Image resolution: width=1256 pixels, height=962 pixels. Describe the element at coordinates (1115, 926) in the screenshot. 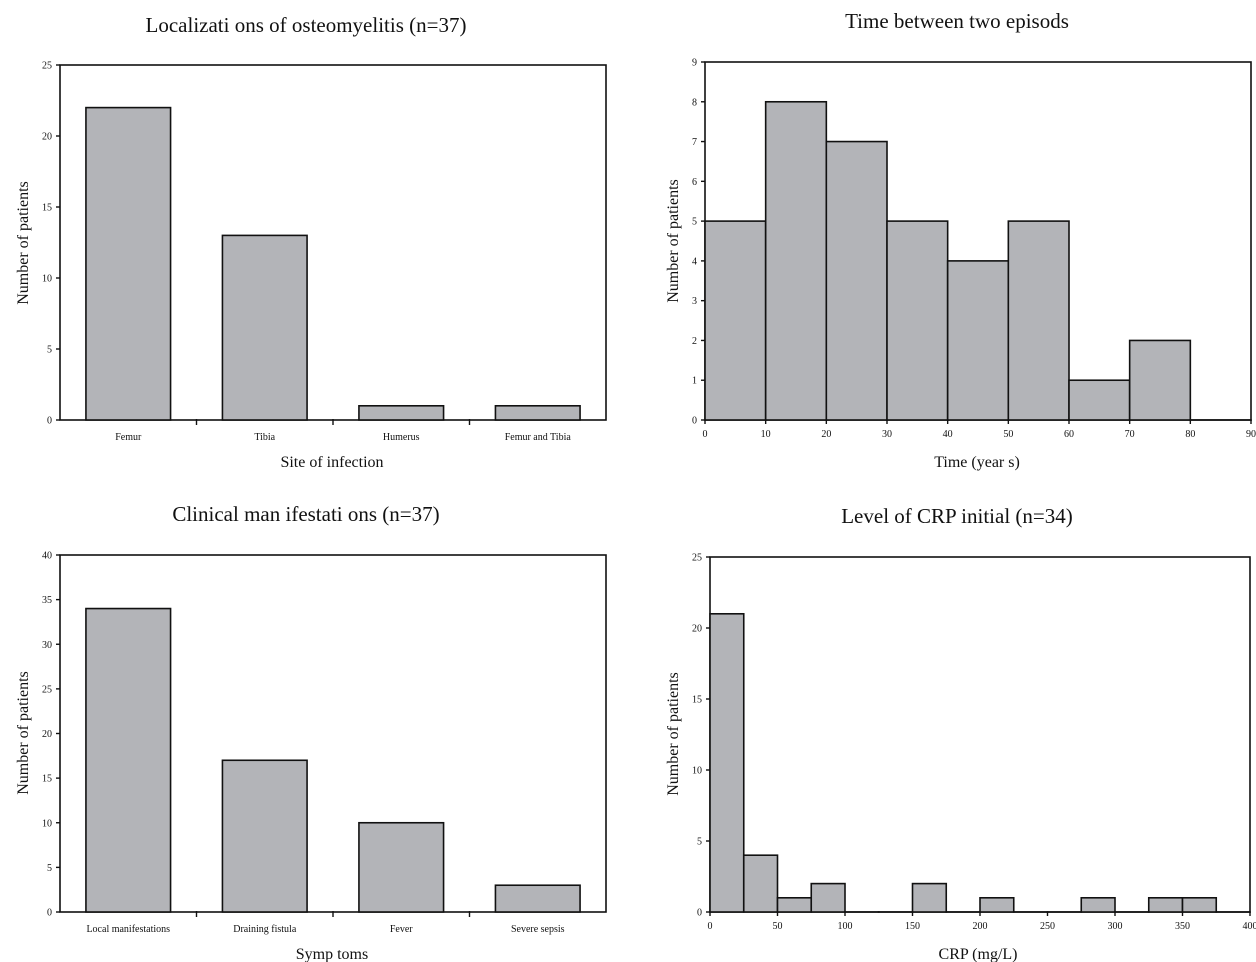

I see `x-tick-label: 300` at that location.